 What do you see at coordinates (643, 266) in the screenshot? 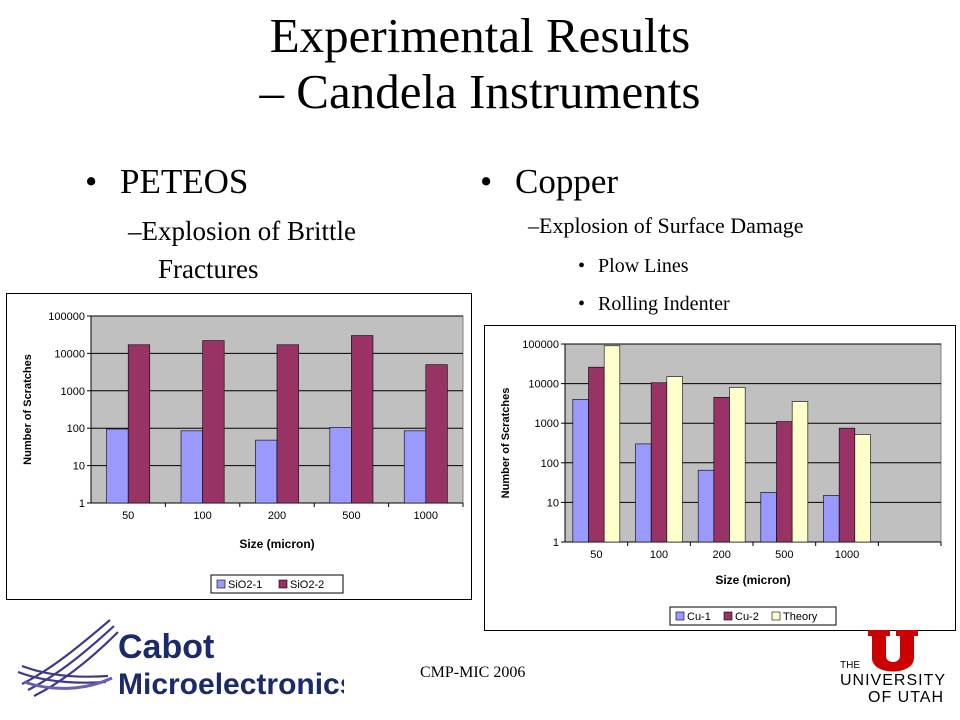
I see `right-bullet-1-label: Plow Lines` at bounding box center [643, 266].